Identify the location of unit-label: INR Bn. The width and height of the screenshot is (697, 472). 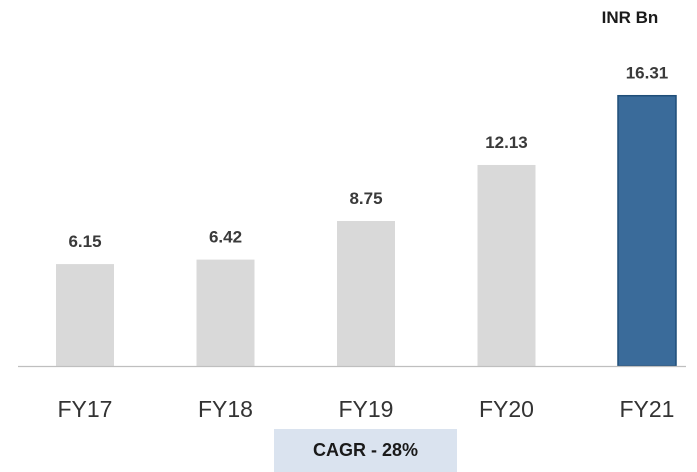
(630, 17).